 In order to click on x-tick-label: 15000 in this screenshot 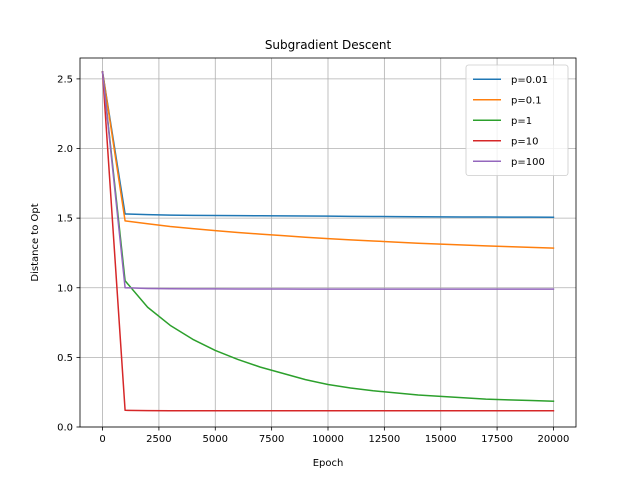, I will do `click(441, 439)`.